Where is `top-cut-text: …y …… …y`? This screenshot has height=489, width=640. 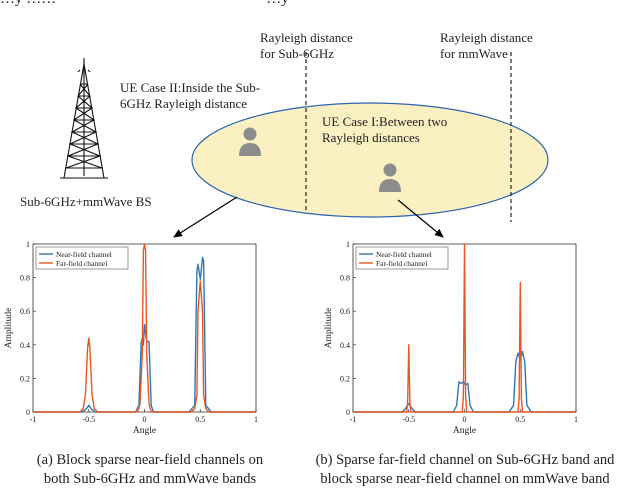
top-cut-text: …y …… …y is located at coordinates (320, 4).